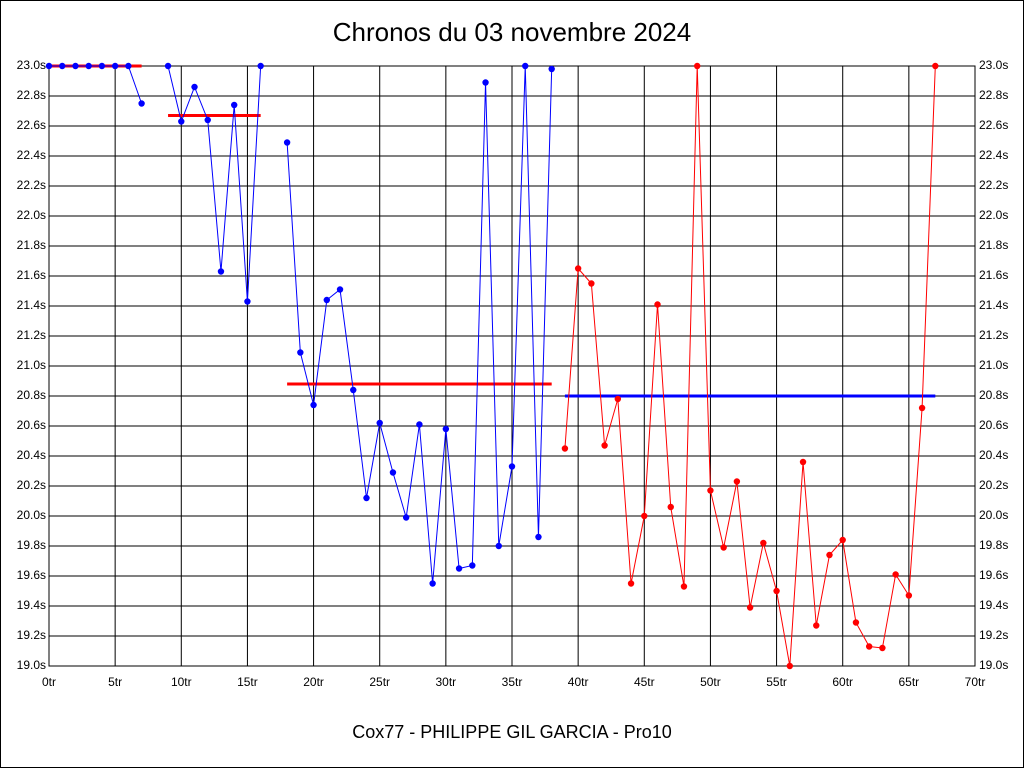  I want to click on y-tick-label: 20.4s, so click(31, 455).